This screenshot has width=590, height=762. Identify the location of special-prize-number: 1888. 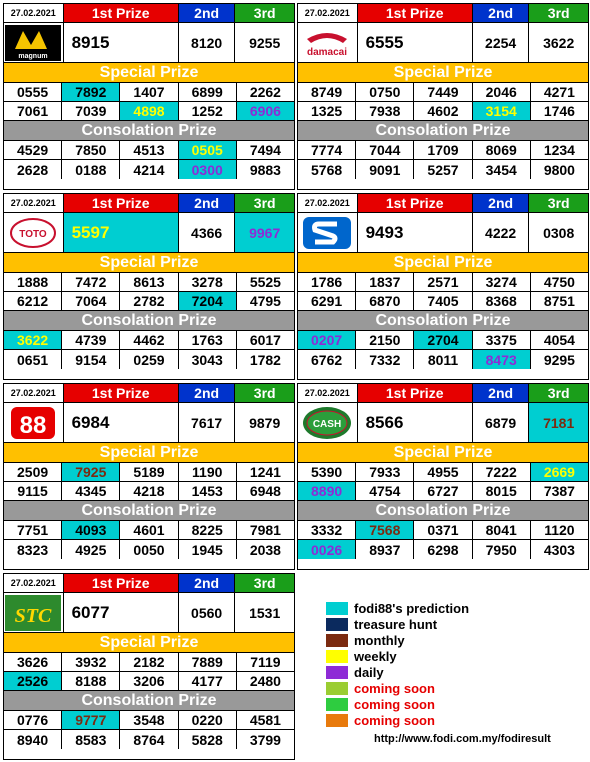
(33, 282).